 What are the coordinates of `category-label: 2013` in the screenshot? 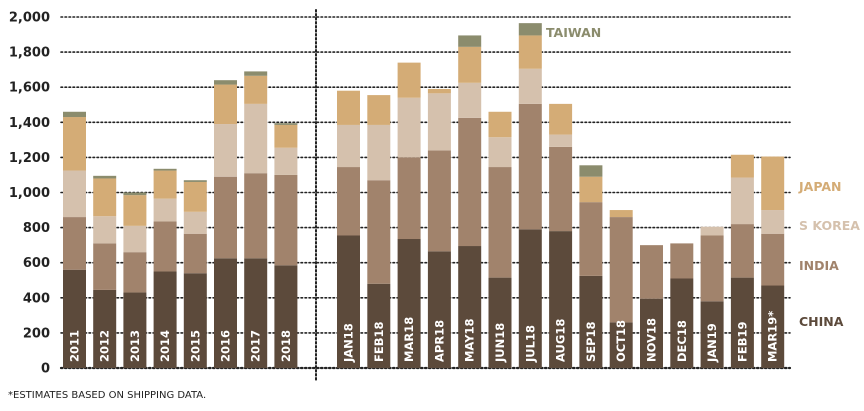 It's located at (135, 346).